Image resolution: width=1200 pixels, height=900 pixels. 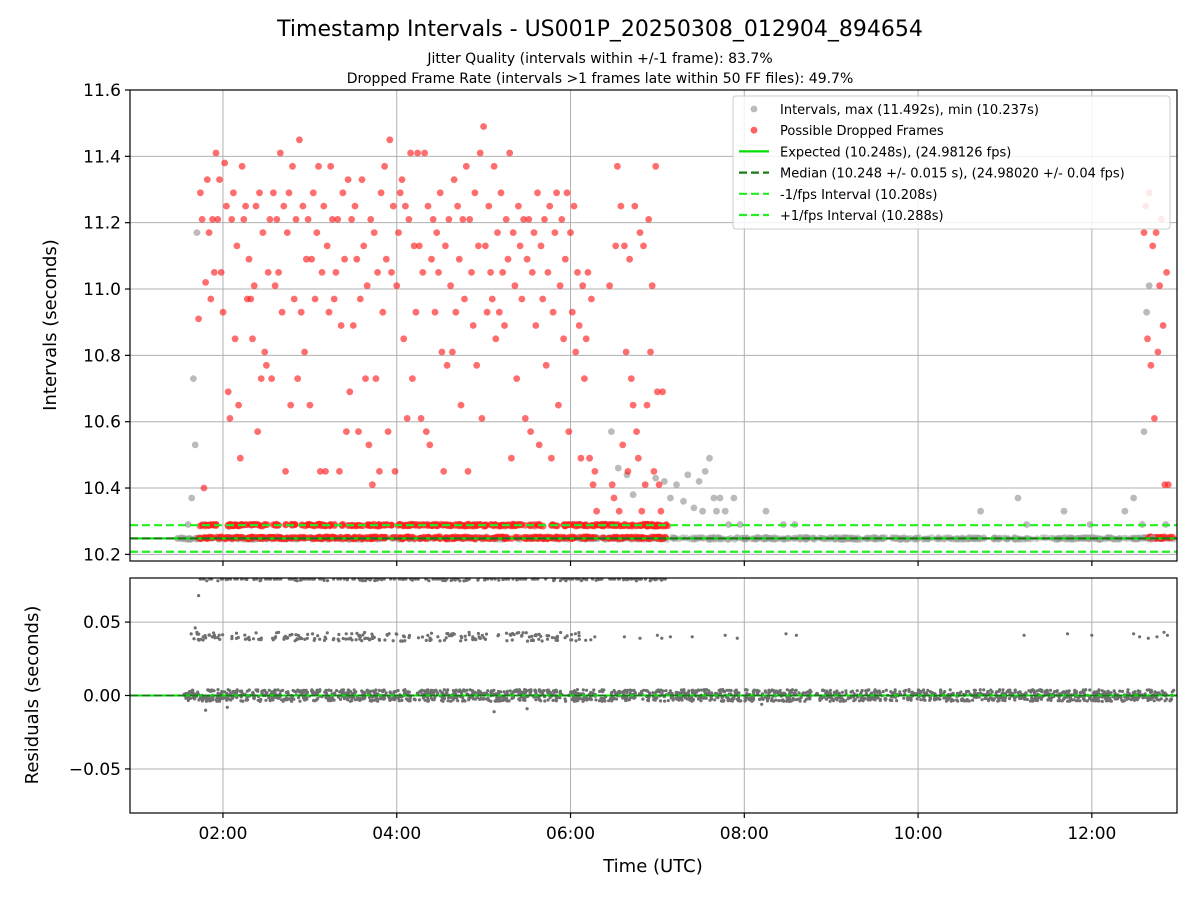 I want to click on x-tick-label: 06:00, so click(x=570, y=834).